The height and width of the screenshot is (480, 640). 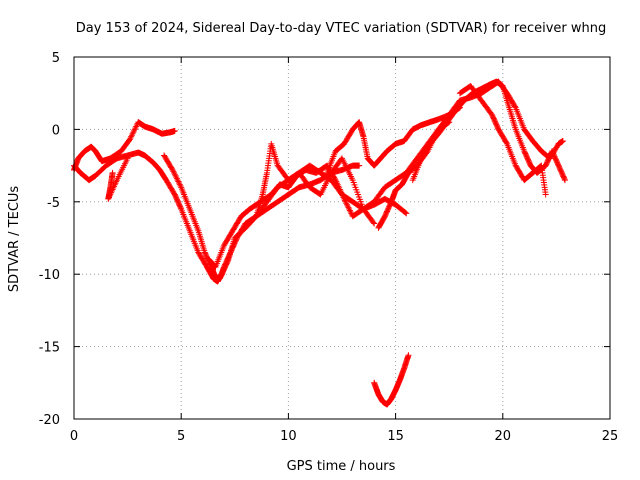 What do you see at coordinates (610, 436) in the screenshot?
I see `x-tick-label: 25` at bounding box center [610, 436].